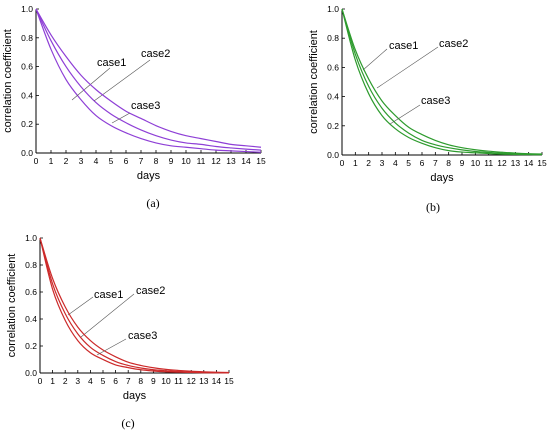  I want to click on panel-label: (a), so click(152, 203).